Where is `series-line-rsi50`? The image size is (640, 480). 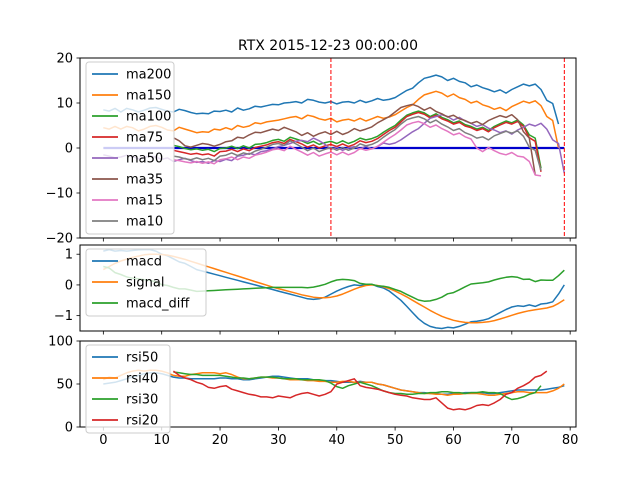
series-line-rsi50 is located at coordinates (334, 384).